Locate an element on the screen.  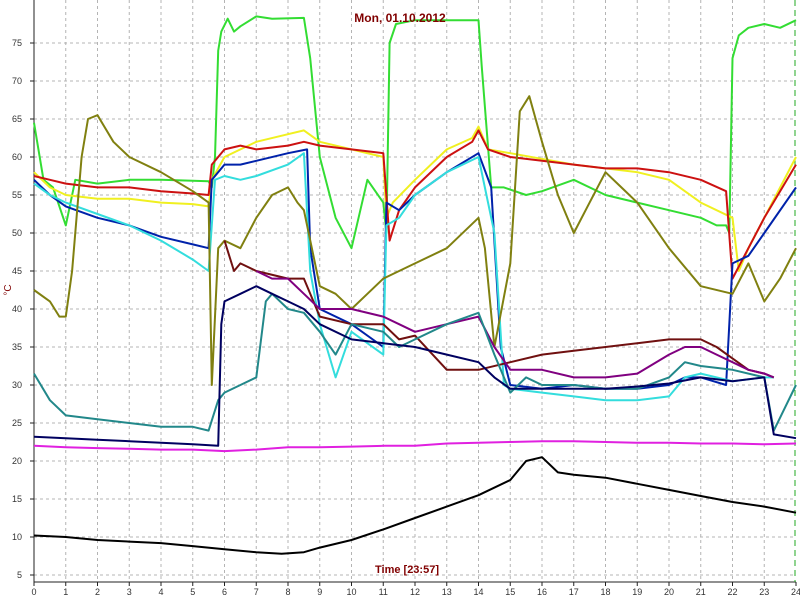
y-tick-label: 75 is located at coordinates (17, 43).